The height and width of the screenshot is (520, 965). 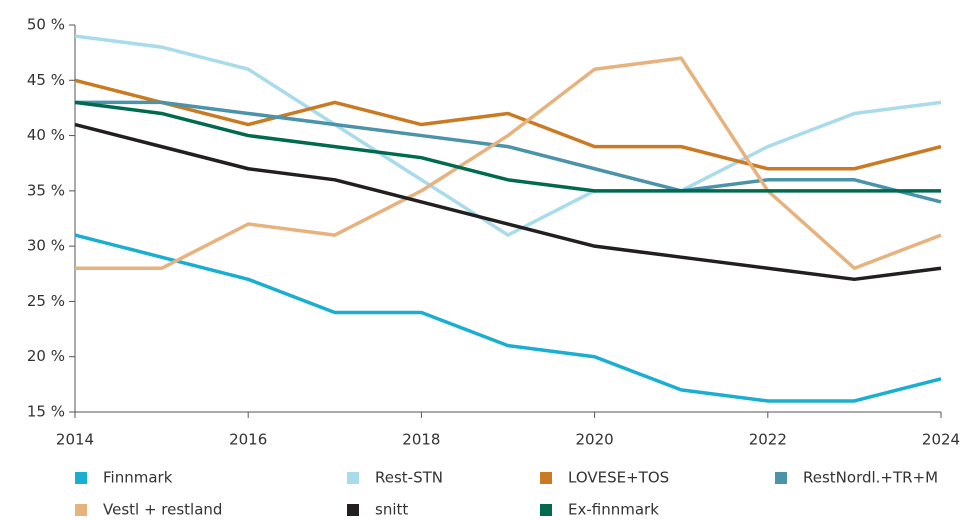 What do you see at coordinates (391, 510) in the screenshot?
I see `legend-label: snitt` at bounding box center [391, 510].